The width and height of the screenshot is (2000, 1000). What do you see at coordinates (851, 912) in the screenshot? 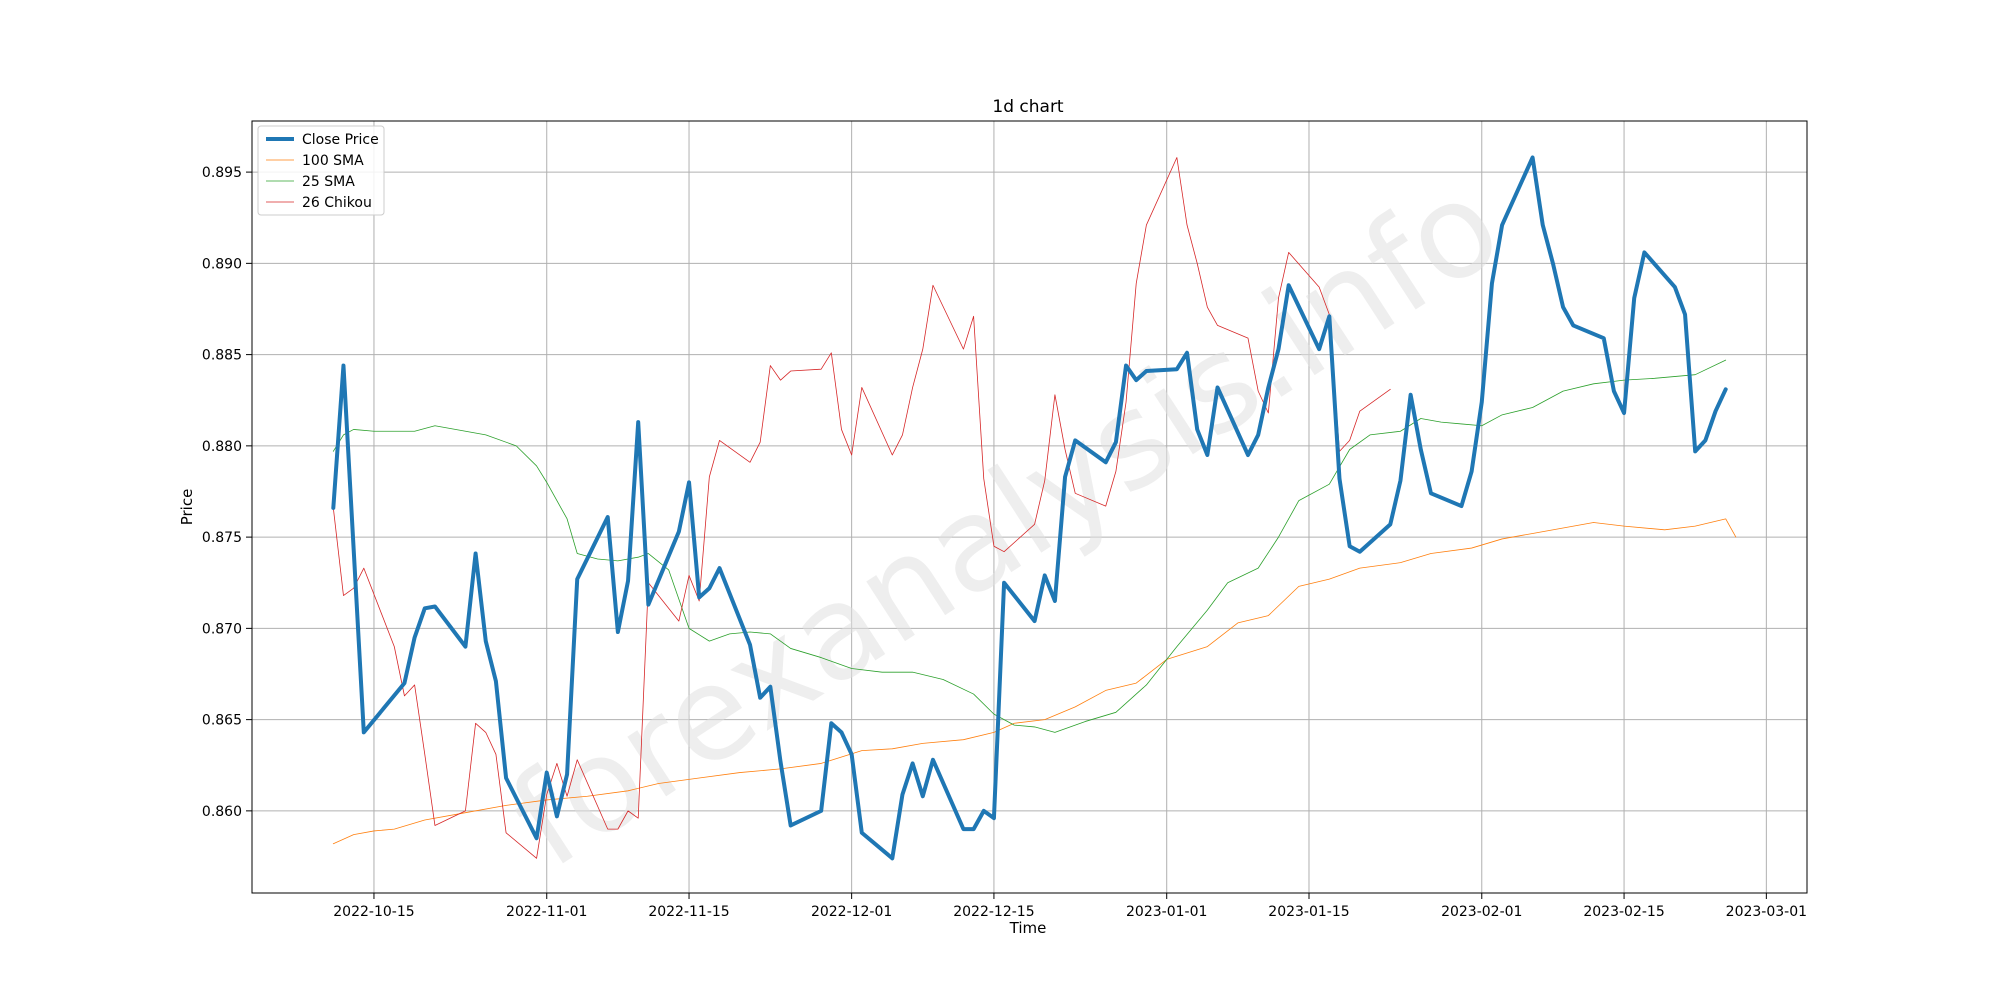
I see `x-tick-label: 2022-12-01` at bounding box center [851, 912].